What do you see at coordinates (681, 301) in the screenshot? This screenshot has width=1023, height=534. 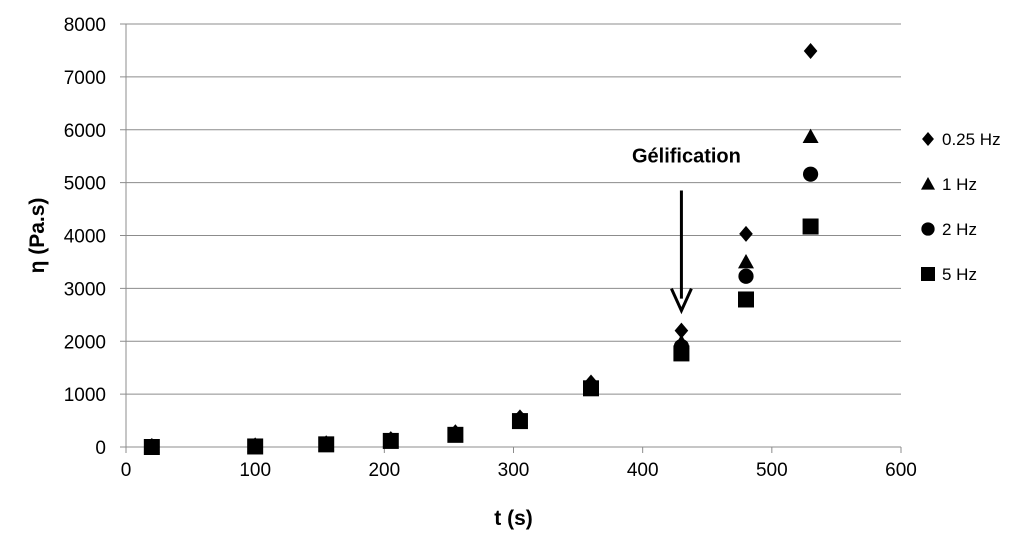 I see `annotation-arrowhead` at bounding box center [681, 301].